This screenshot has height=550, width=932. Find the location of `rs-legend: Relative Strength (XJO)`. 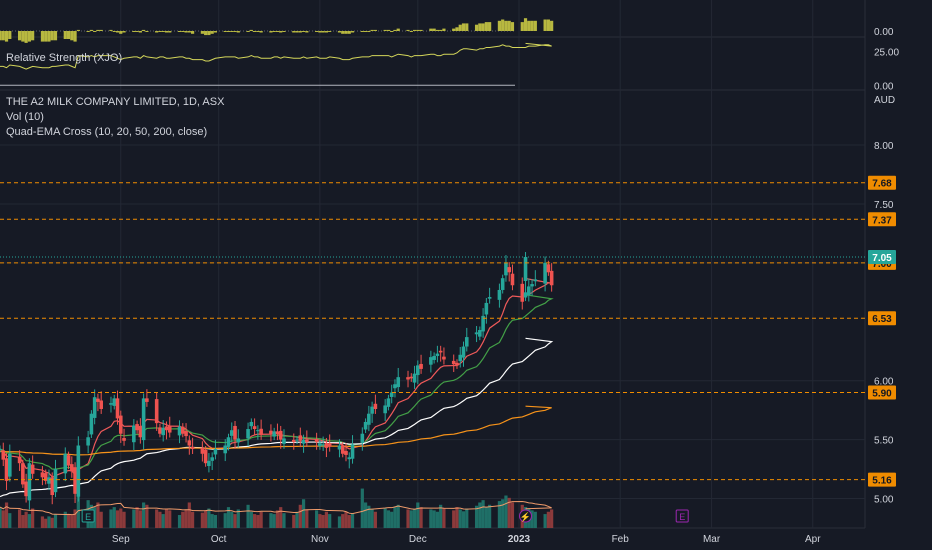

rs-legend: Relative Strength (XJO) is located at coordinates (64, 58).